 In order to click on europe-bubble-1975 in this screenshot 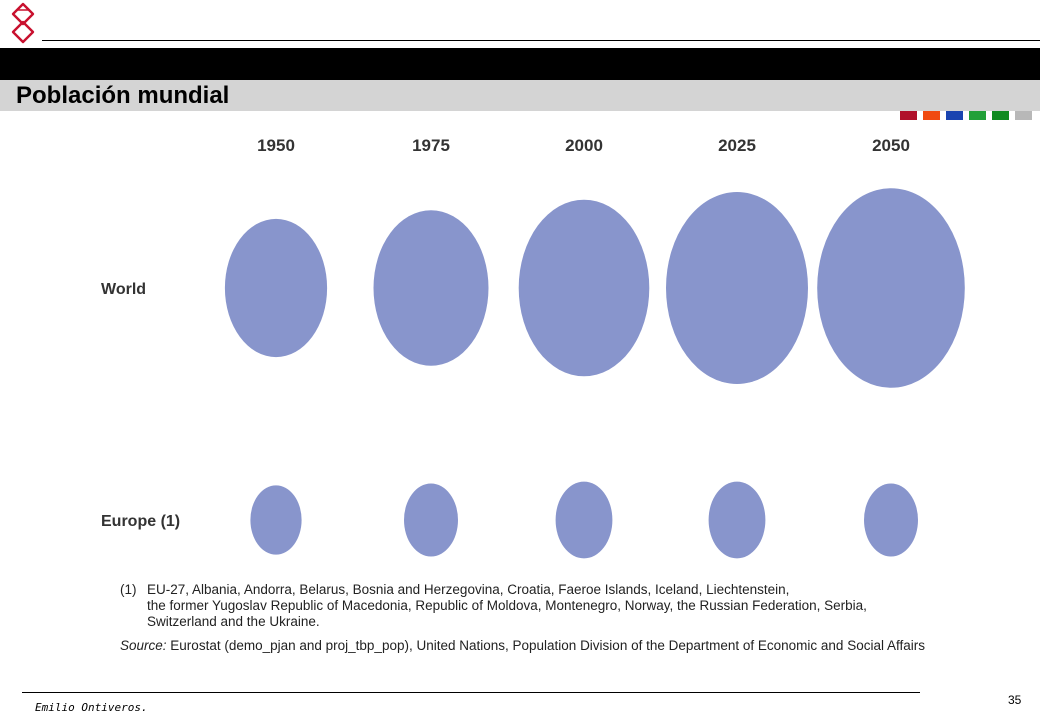, I will do `click(431, 520)`.